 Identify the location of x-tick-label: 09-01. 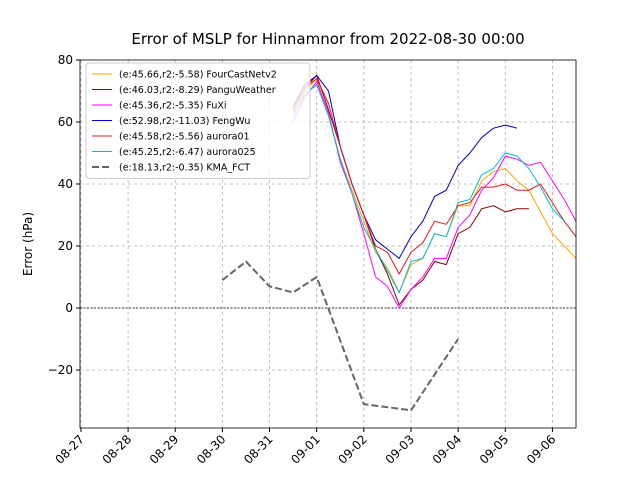
(305, 449).